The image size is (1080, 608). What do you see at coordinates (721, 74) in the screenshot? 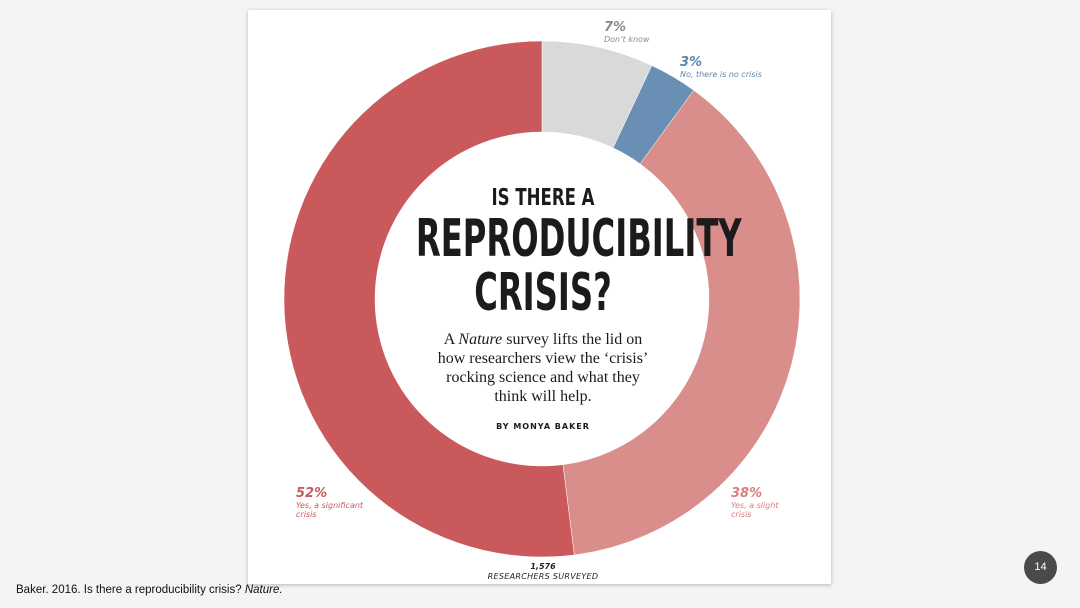
I see `label-no-crisis-text: No, there is no crisis` at bounding box center [721, 74].